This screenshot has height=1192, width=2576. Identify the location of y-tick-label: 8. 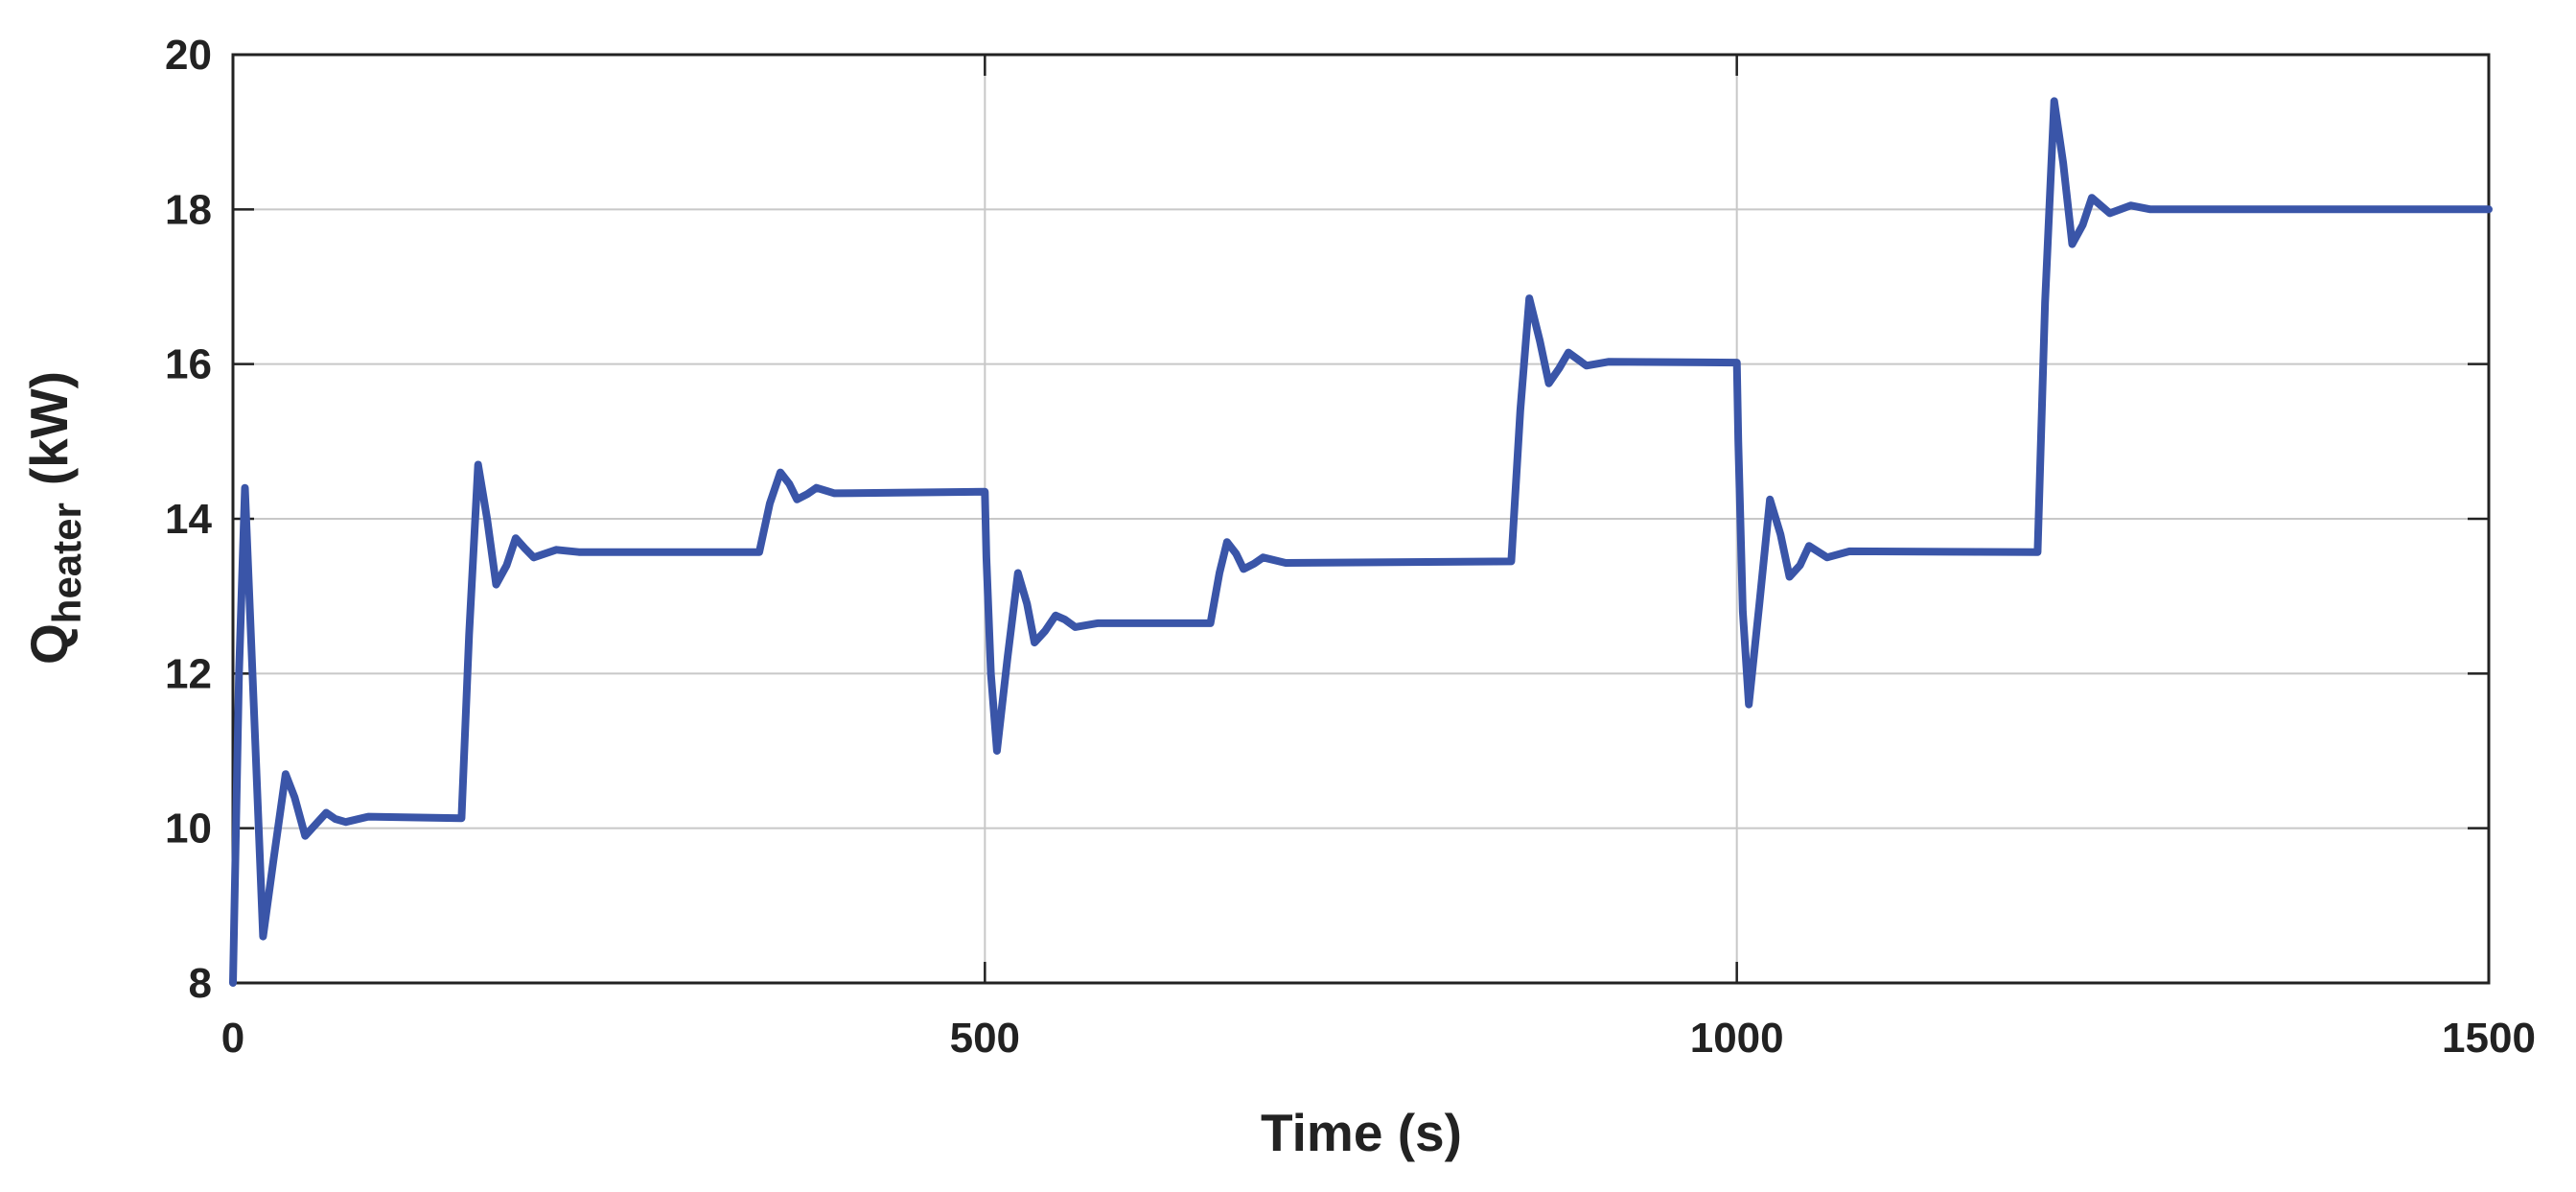
(200, 984).